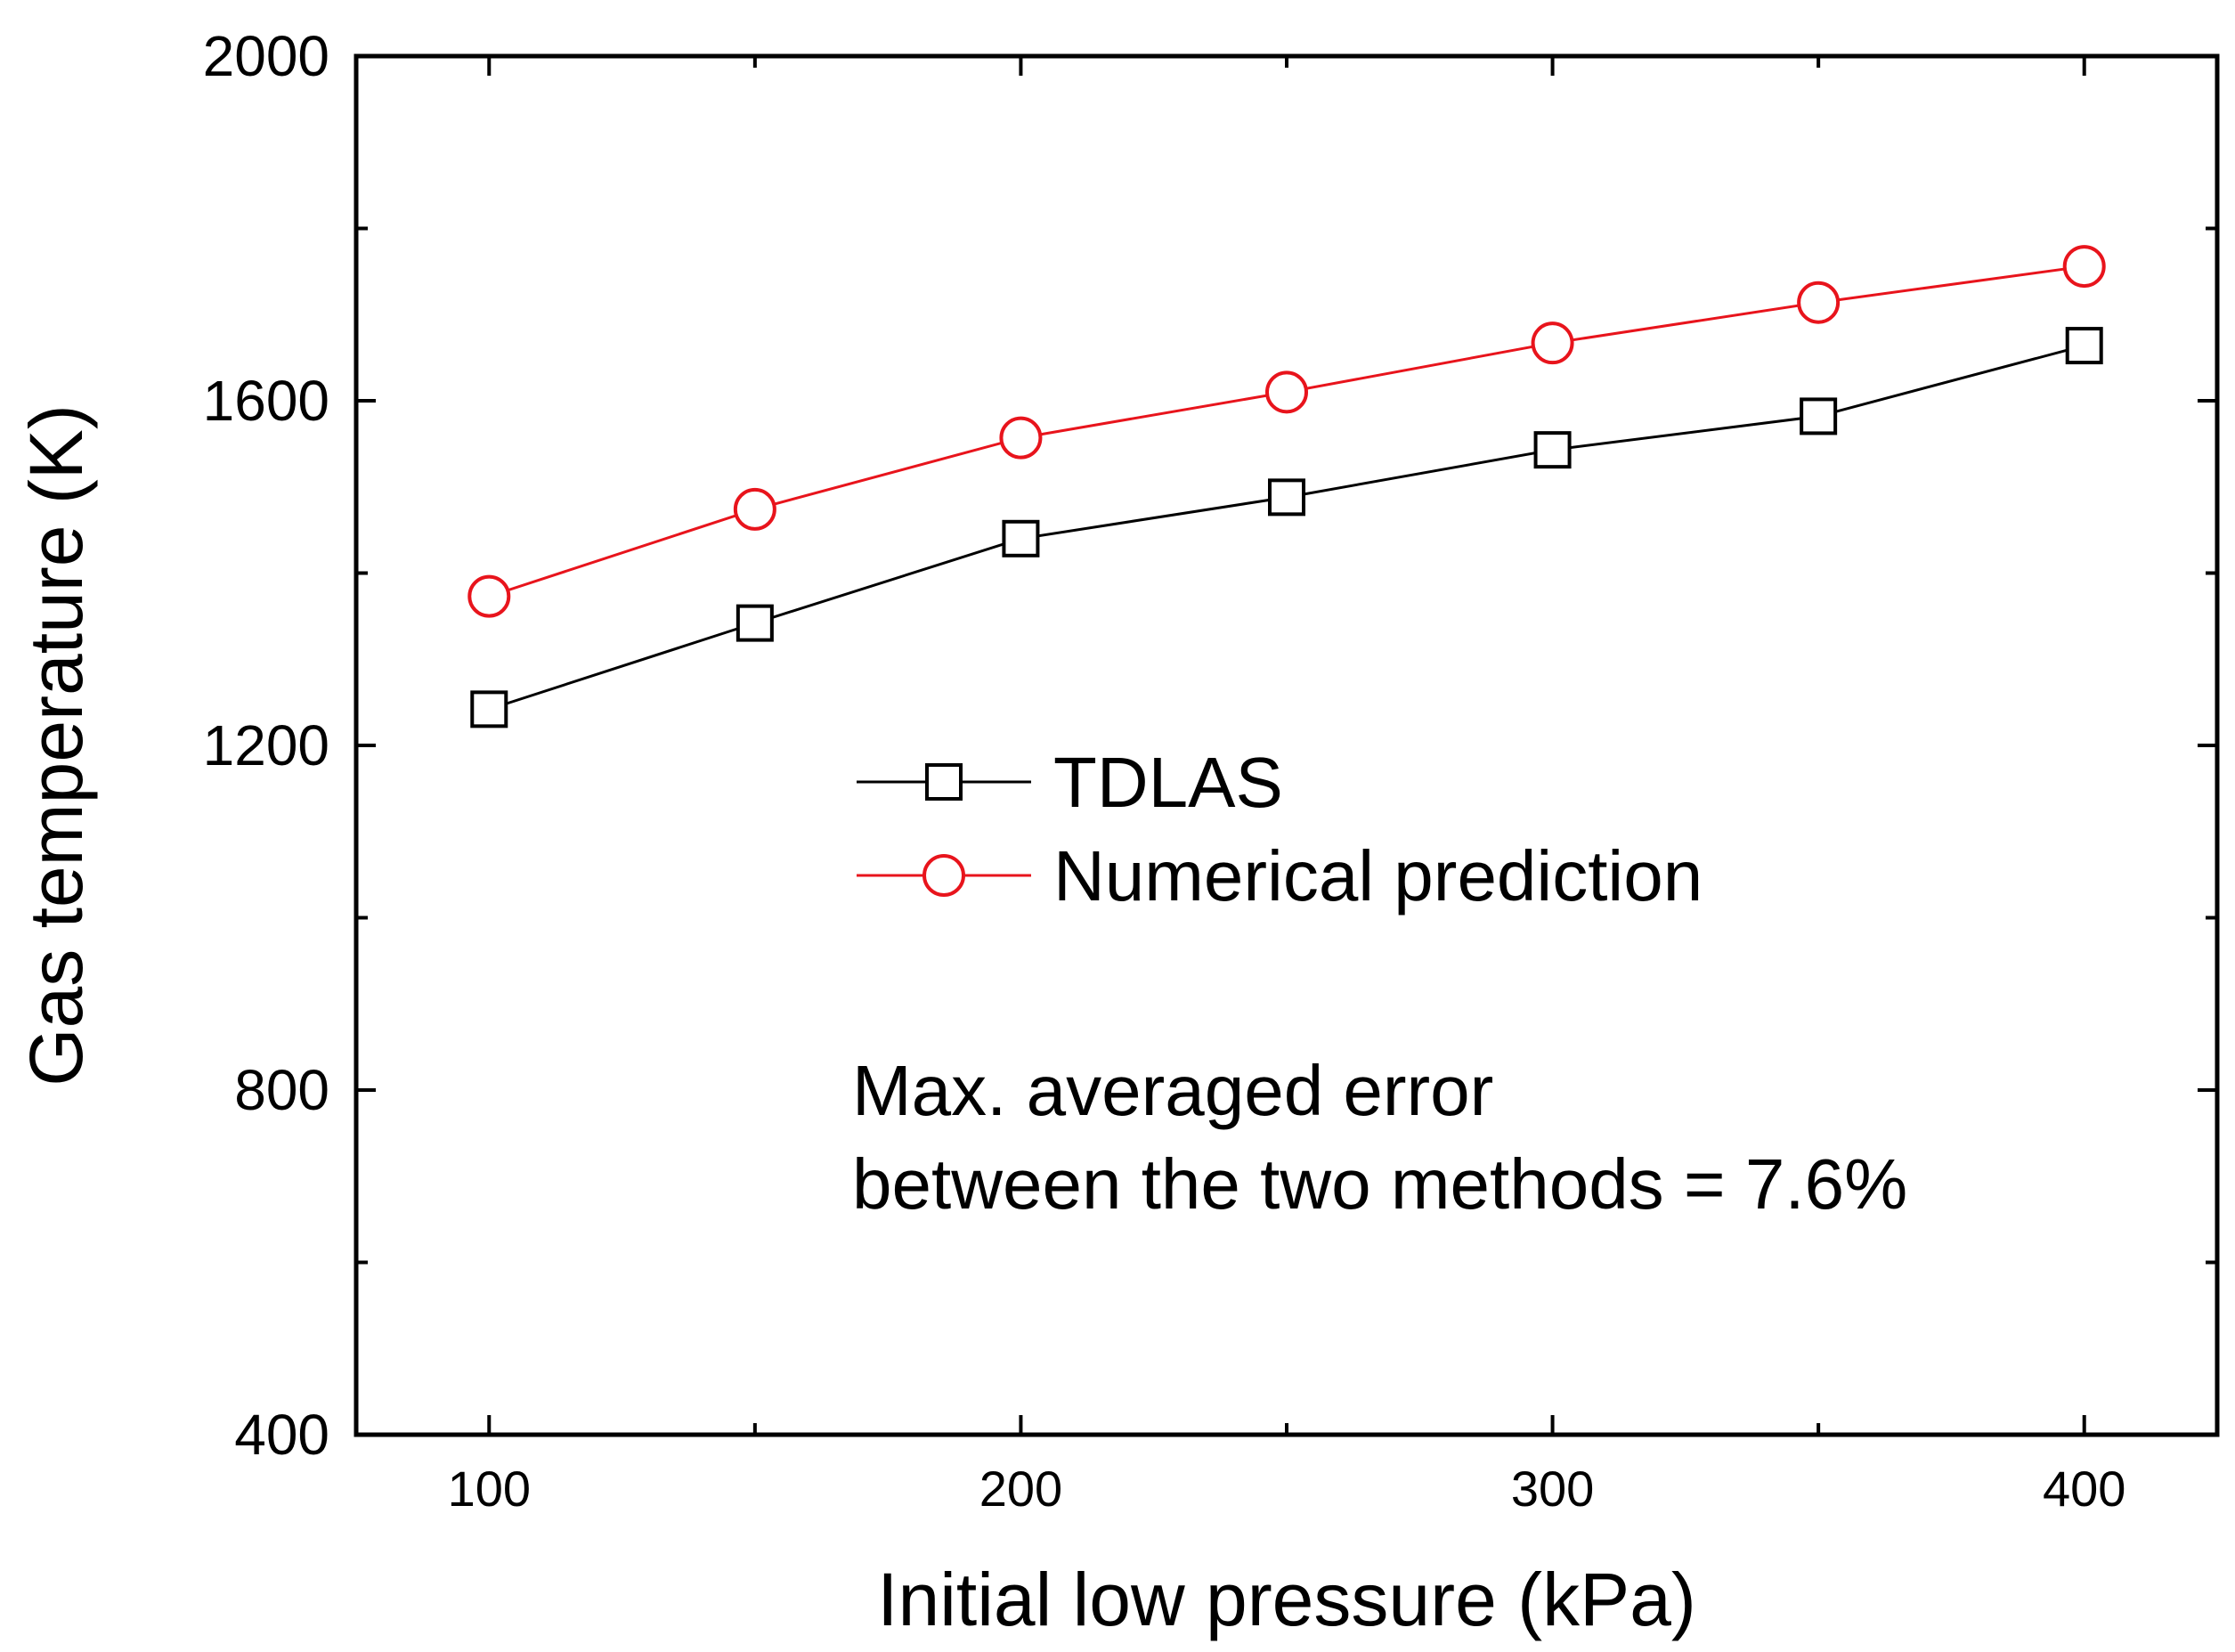 This screenshot has height=1652, width=2235. Describe the element at coordinates (944, 782) in the screenshot. I see `legend-marker-tdlas` at that location.